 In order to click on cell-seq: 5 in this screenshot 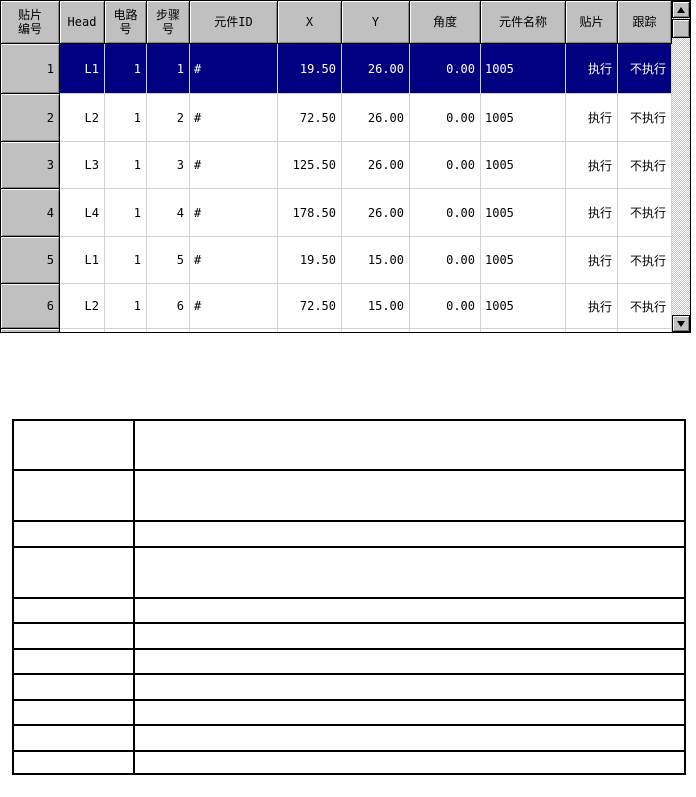, I will do `click(30, 260)`.